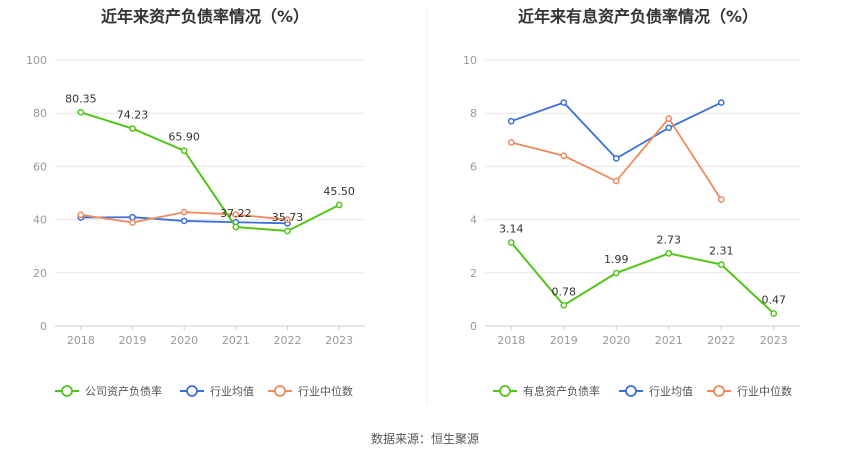 The image size is (850, 459). I want to click on data-label: 3.14, so click(511, 228).